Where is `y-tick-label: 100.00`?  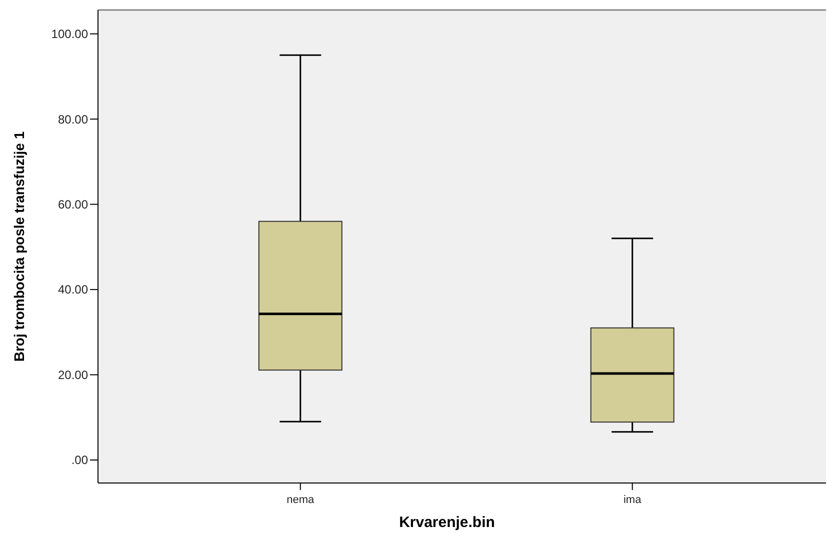 y-tick-label: 100.00 is located at coordinates (69, 34).